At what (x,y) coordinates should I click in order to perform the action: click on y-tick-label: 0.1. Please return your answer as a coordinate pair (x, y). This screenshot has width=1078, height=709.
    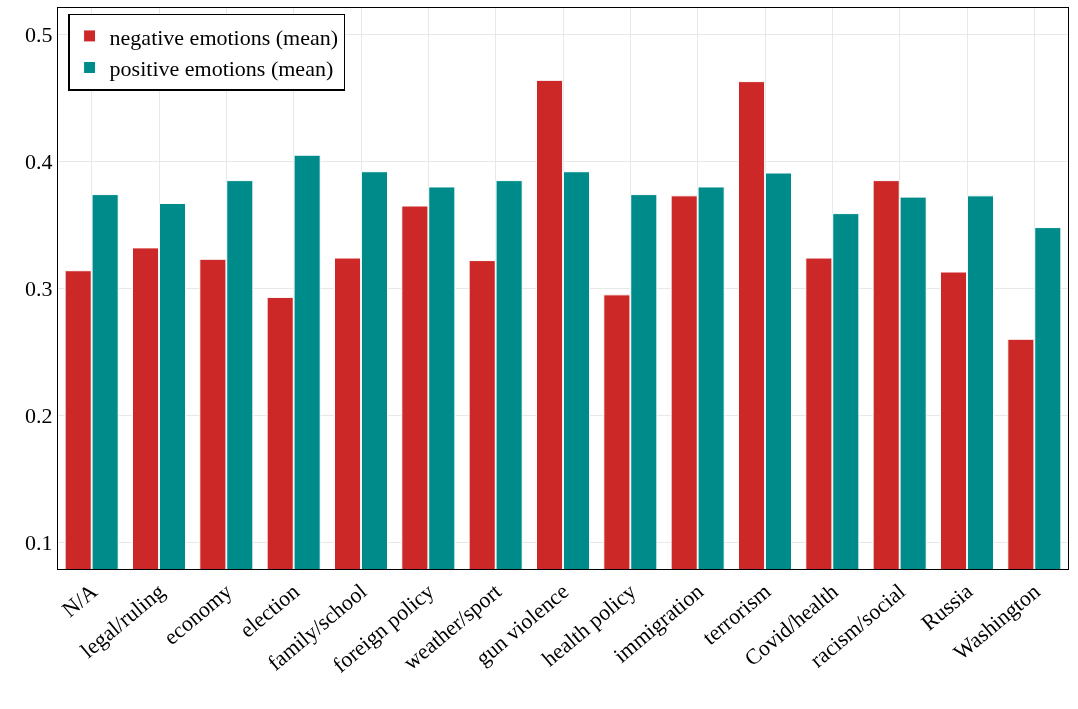
    Looking at the image, I should click on (39, 543).